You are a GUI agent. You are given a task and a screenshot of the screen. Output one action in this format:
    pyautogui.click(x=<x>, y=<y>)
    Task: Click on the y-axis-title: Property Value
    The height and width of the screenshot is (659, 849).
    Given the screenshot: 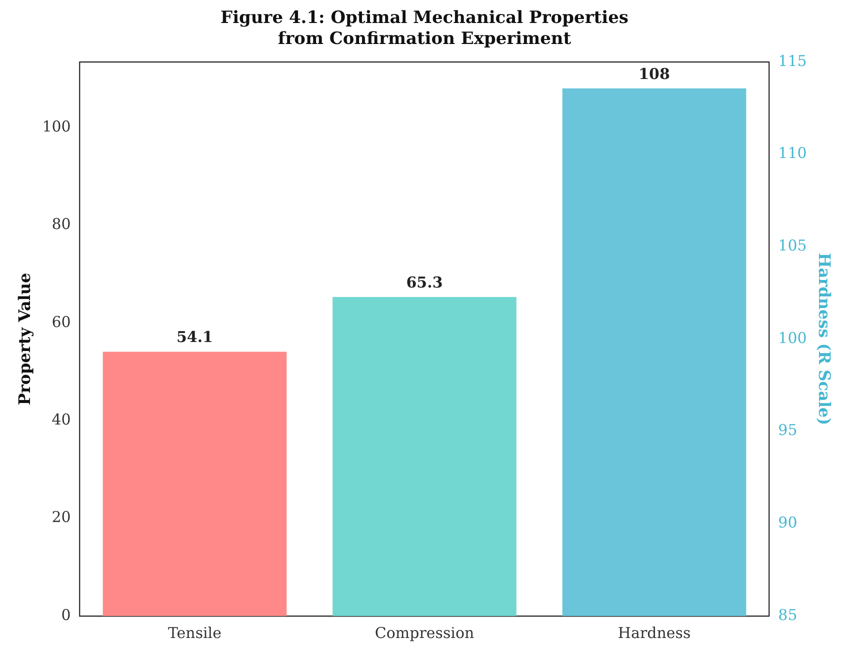 What is the action you would take?
    pyautogui.click(x=24, y=339)
    